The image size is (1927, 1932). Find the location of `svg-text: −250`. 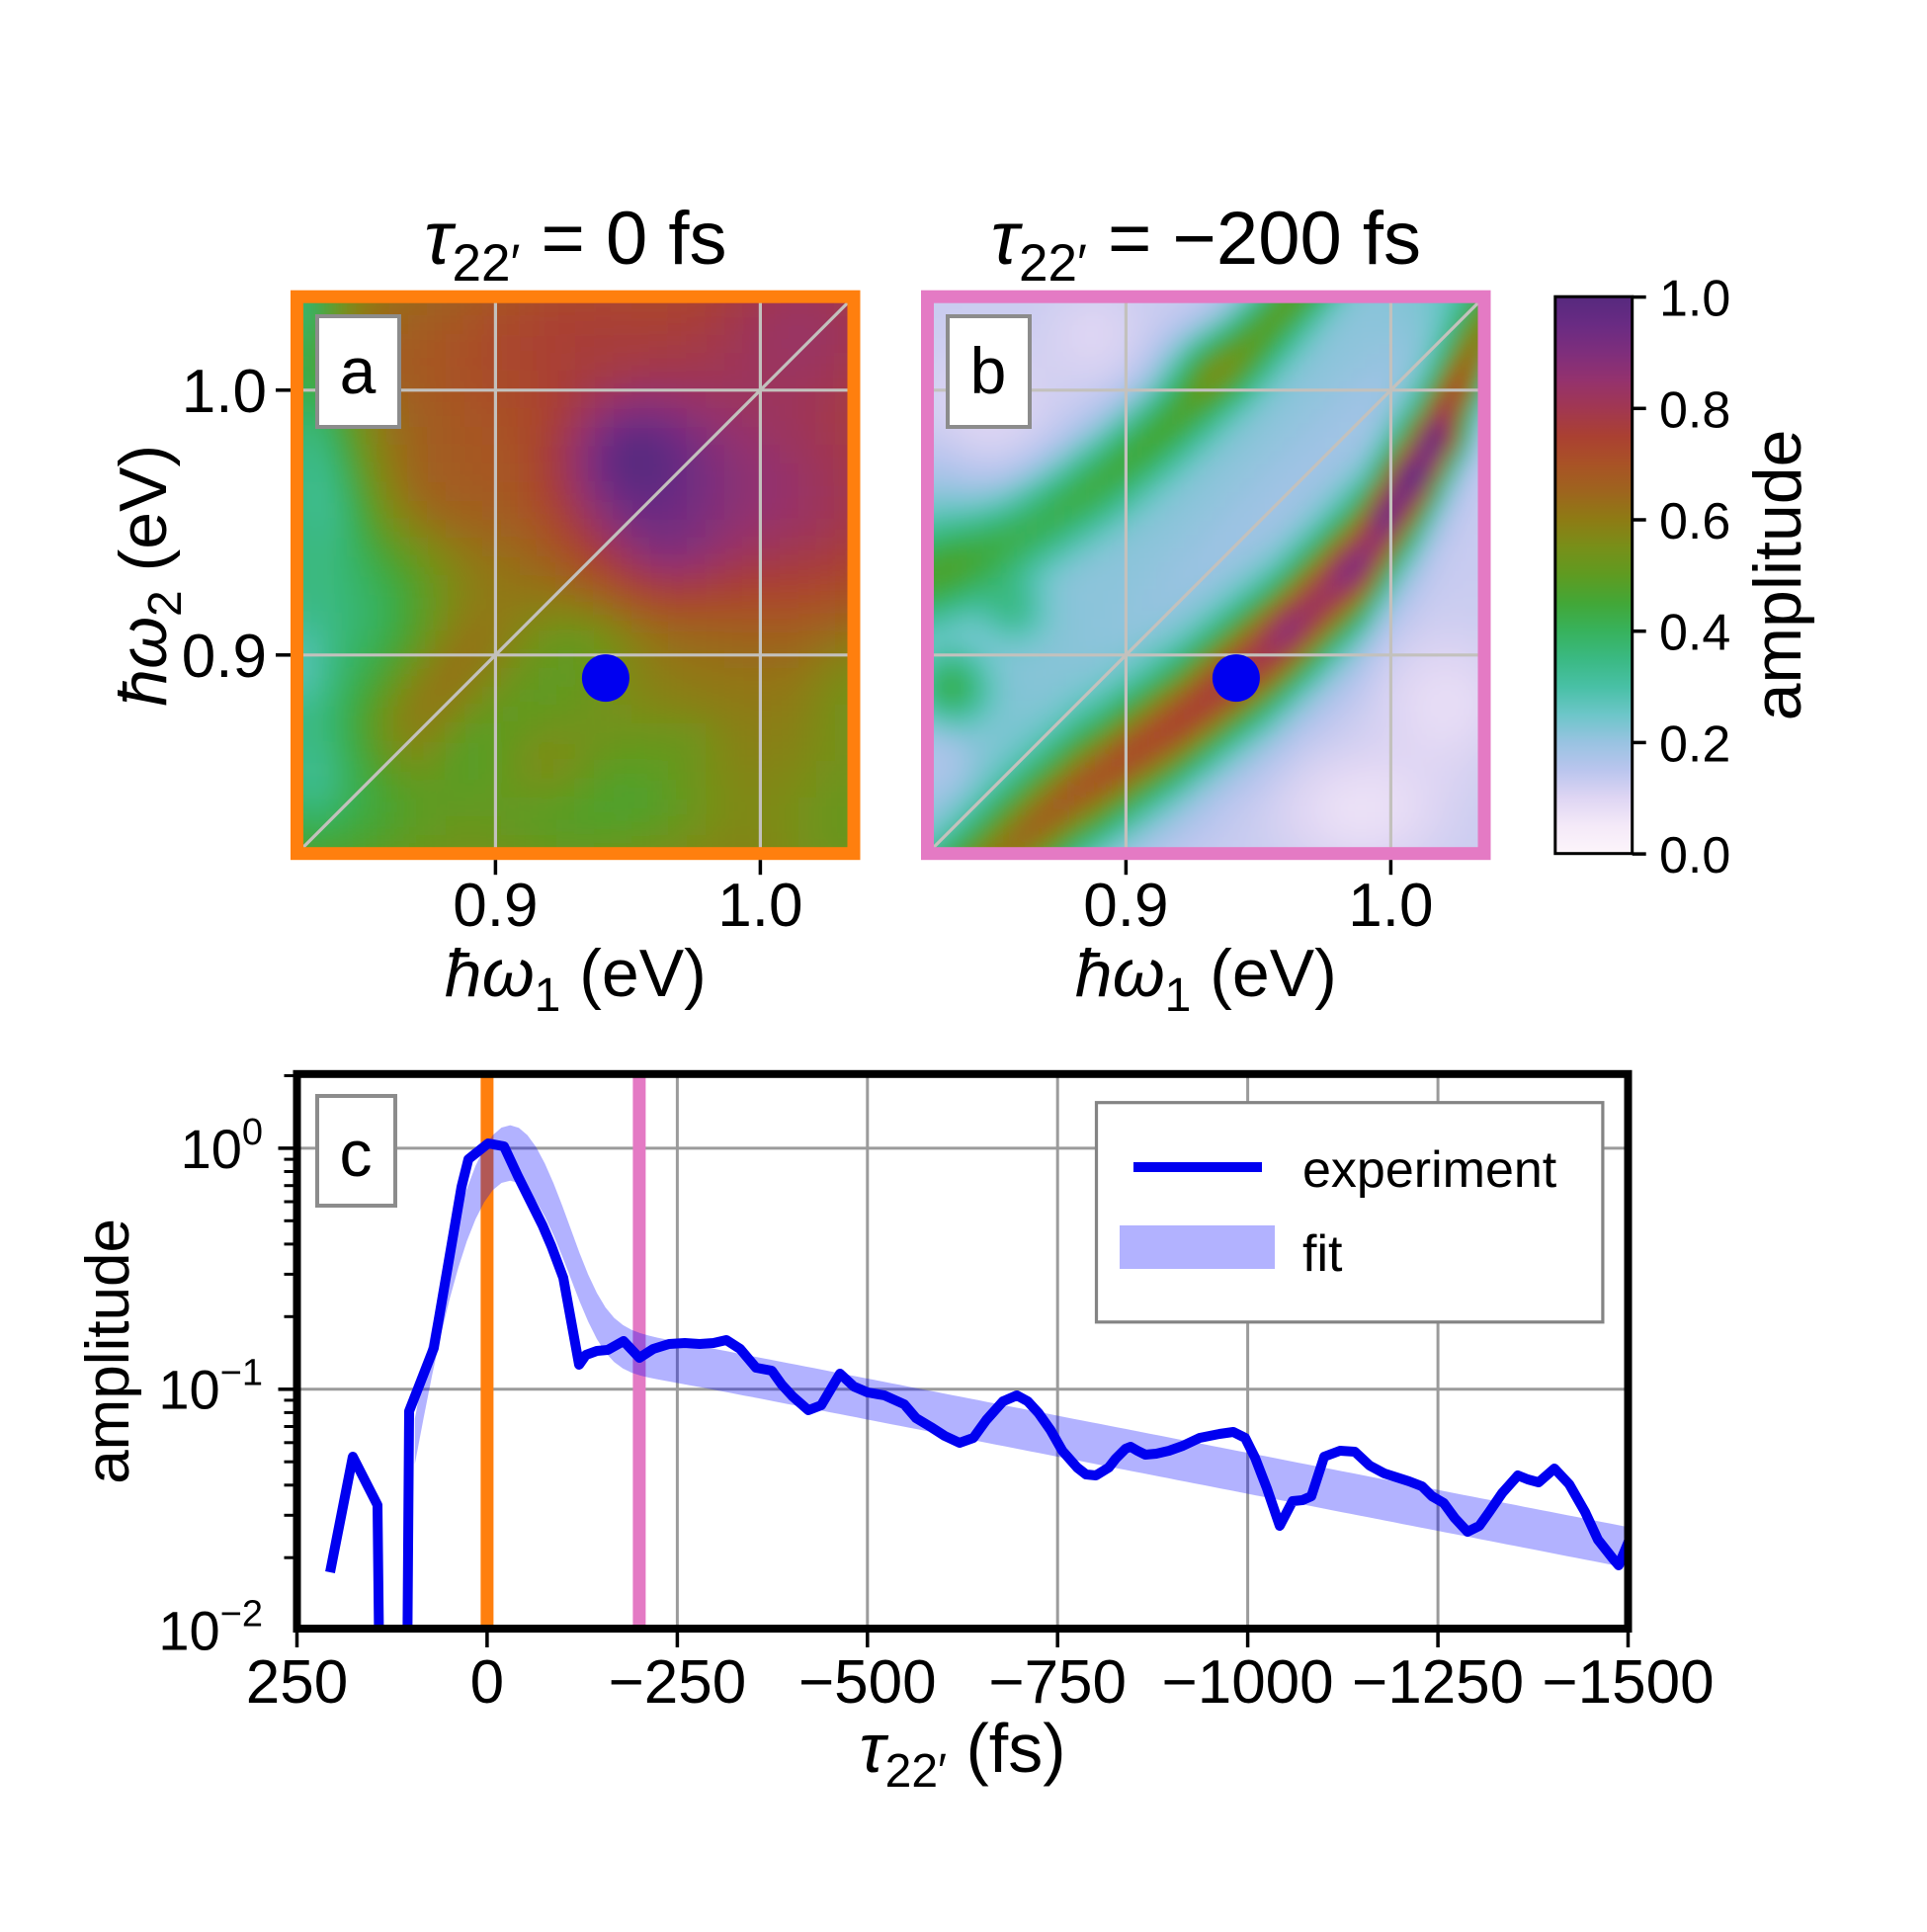

svg-text: −250 is located at coordinates (678, 1682).